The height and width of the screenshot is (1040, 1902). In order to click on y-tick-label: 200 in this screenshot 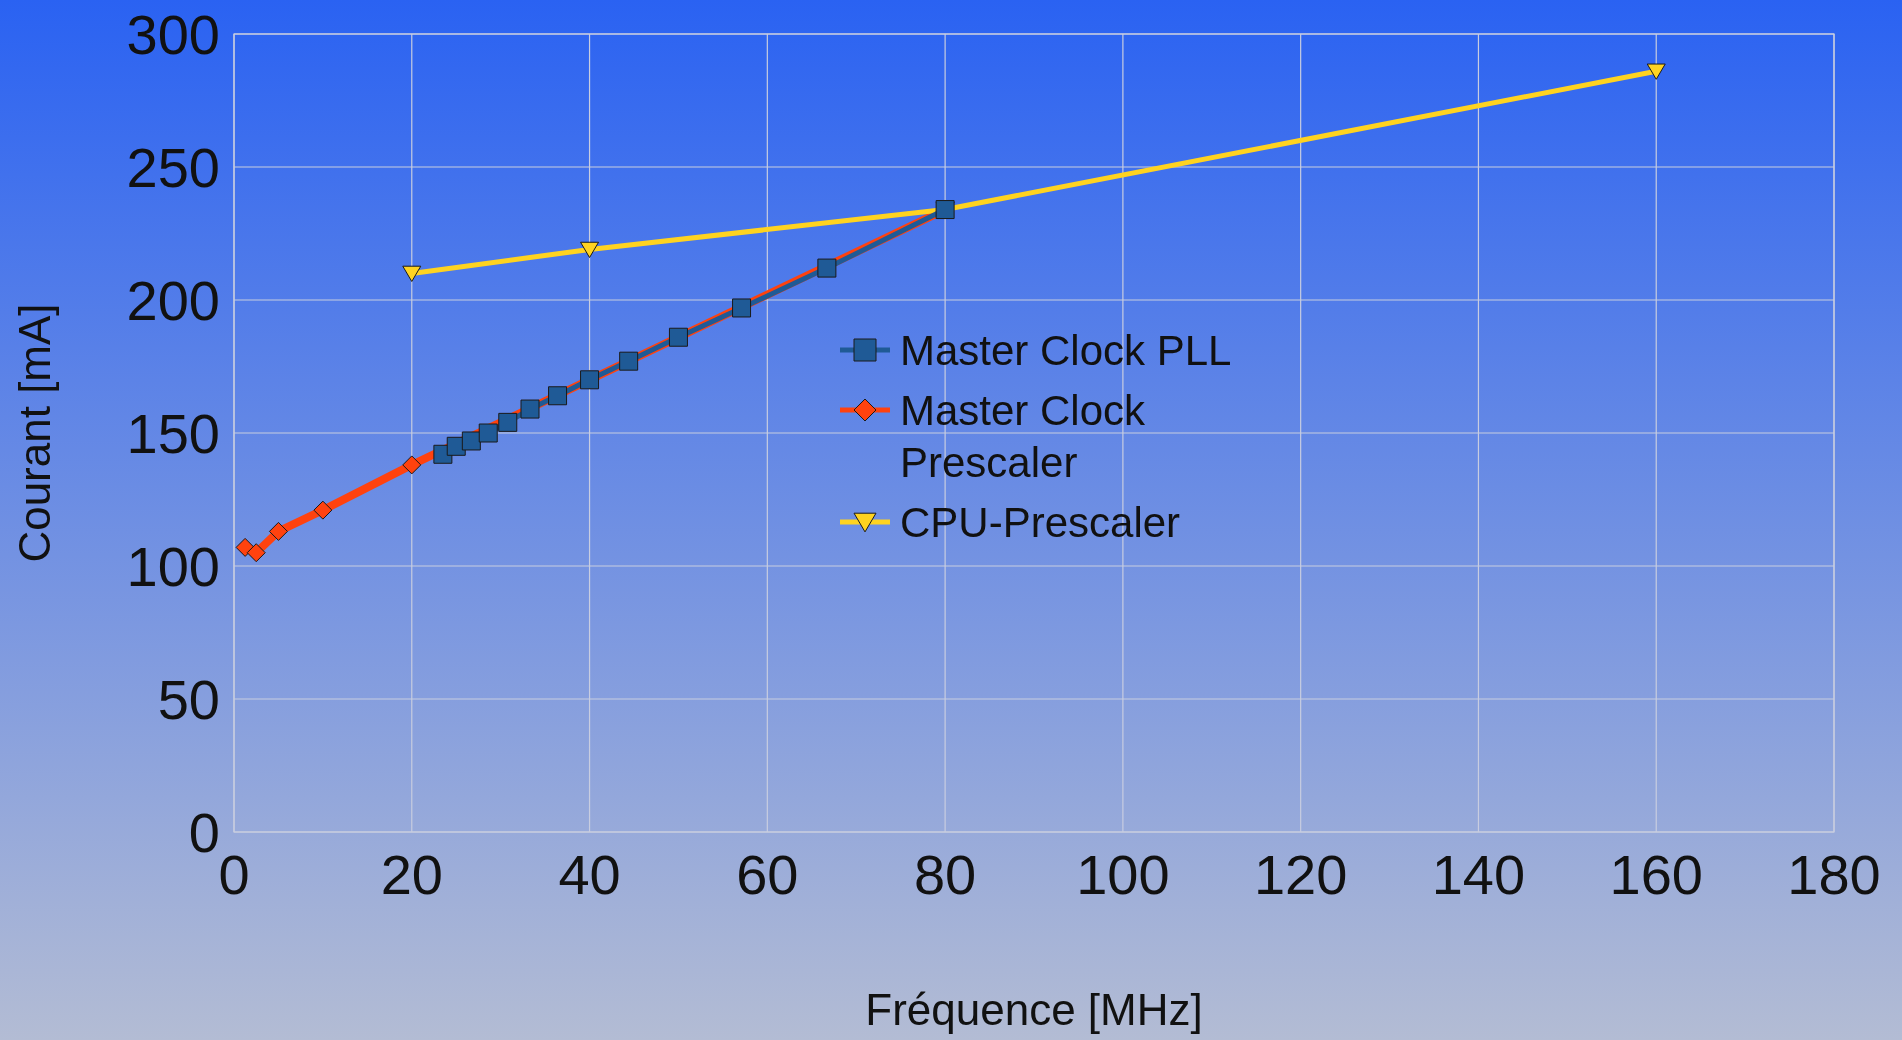, I will do `click(173, 300)`.